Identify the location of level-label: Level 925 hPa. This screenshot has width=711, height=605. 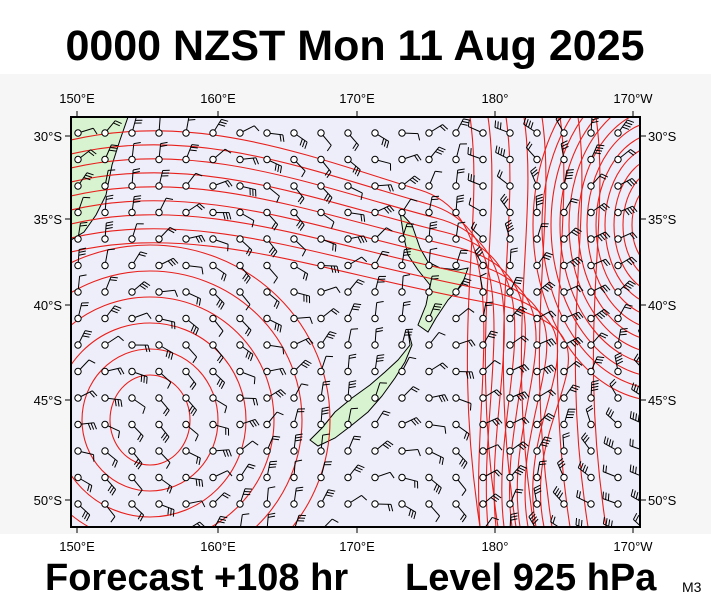
(531, 578).